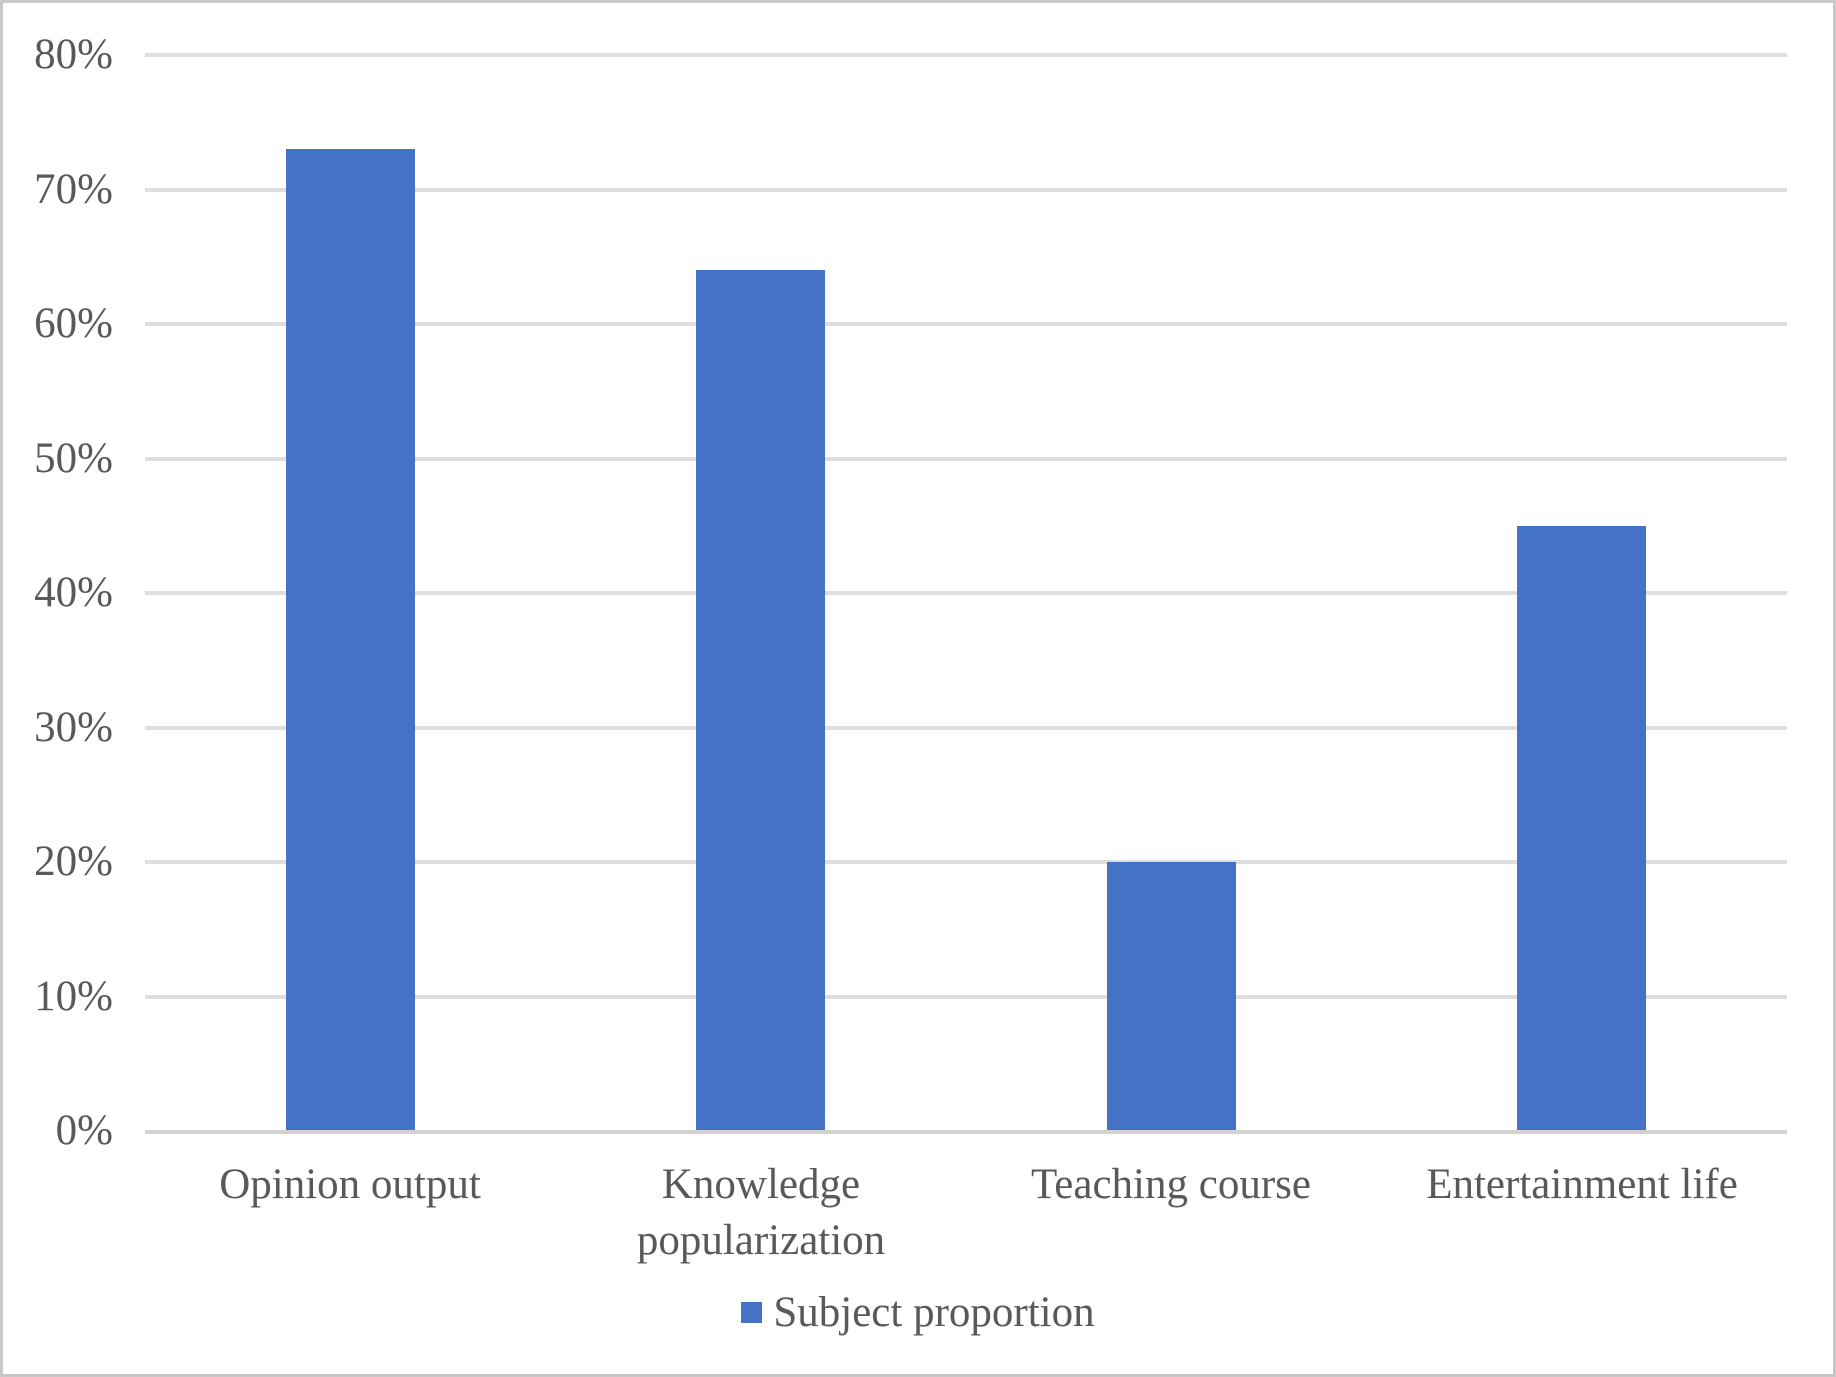 This screenshot has height=1377, width=1836. What do you see at coordinates (966, 1132) in the screenshot?
I see `x-axis-line` at bounding box center [966, 1132].